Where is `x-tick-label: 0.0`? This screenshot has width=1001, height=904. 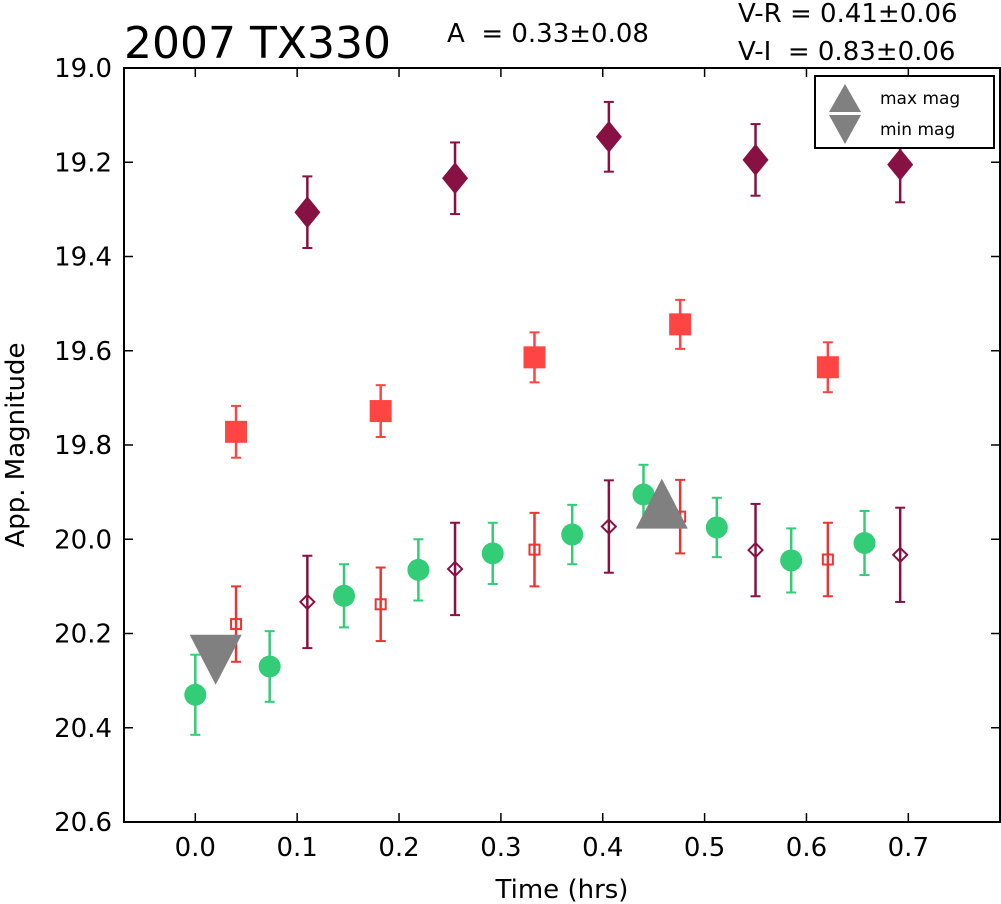
x-tick-label: 0.0 is located at coordinates (195, 848).